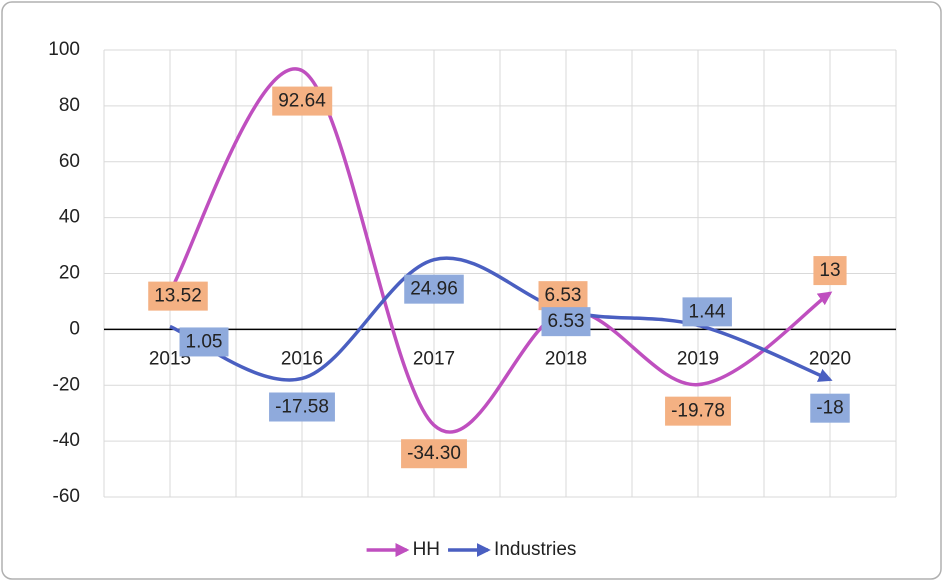  Describe the element at coordinates (64, 49) in the screenshot. I see `y-tick-label: 100` at that location.